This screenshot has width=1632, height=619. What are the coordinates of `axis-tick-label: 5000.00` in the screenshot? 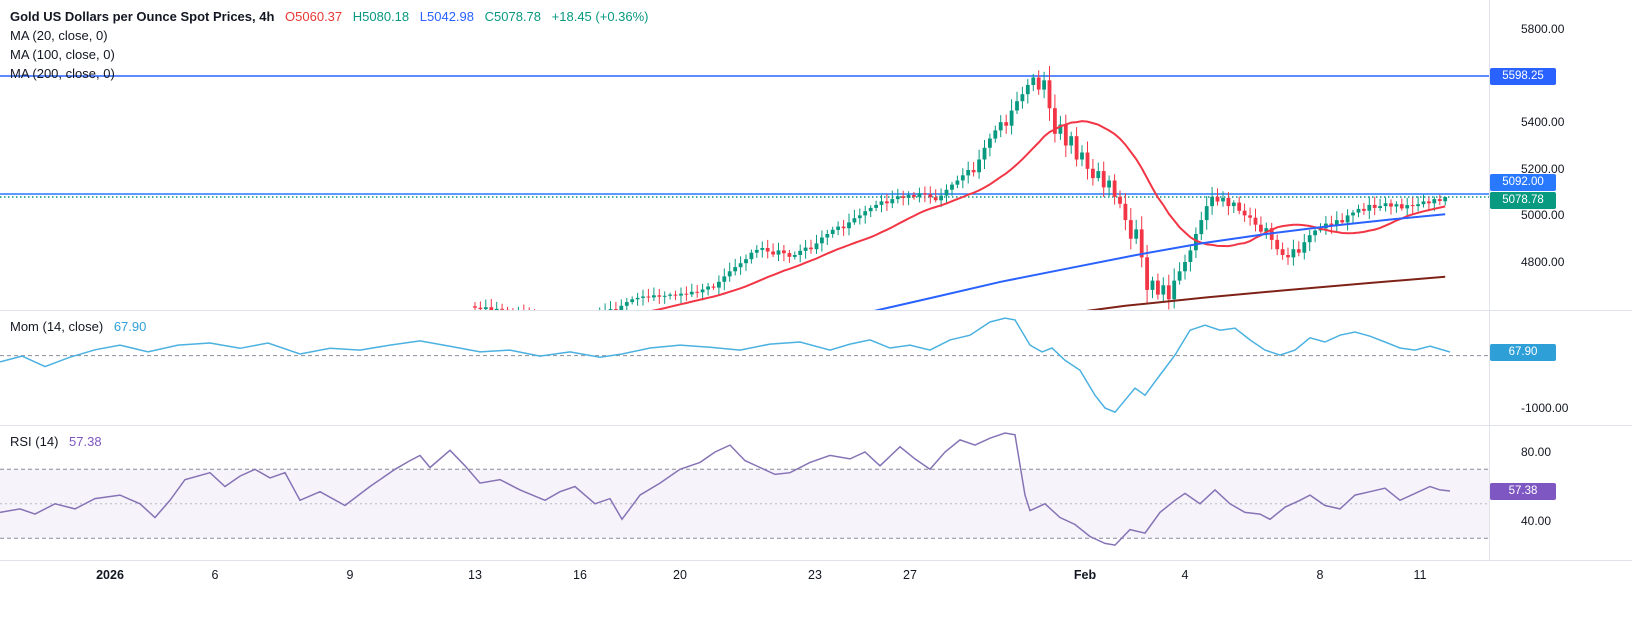 It's located at (1543, 215).